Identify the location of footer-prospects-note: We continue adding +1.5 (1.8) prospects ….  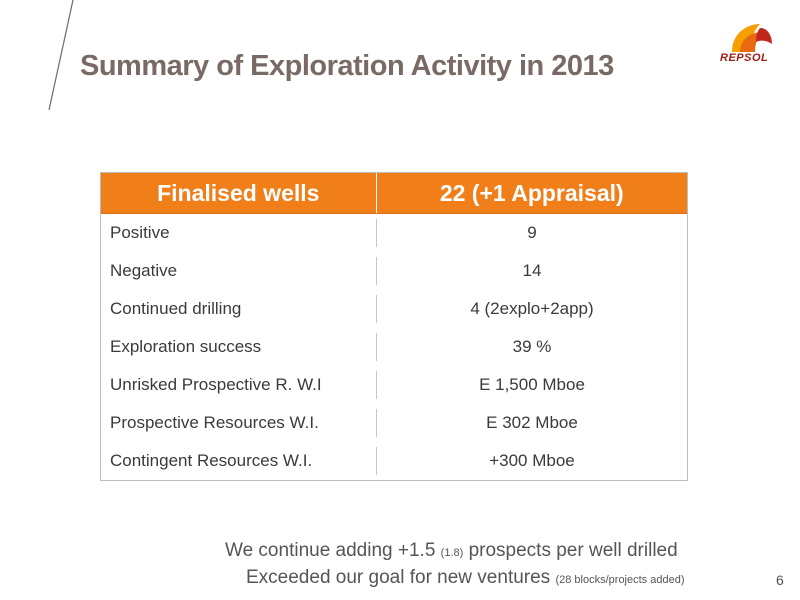
(451, 551).